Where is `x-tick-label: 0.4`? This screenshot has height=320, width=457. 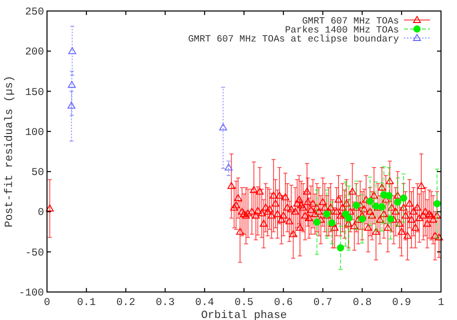 x-tick-label: 0.4 is located at coordinates (204, 303).